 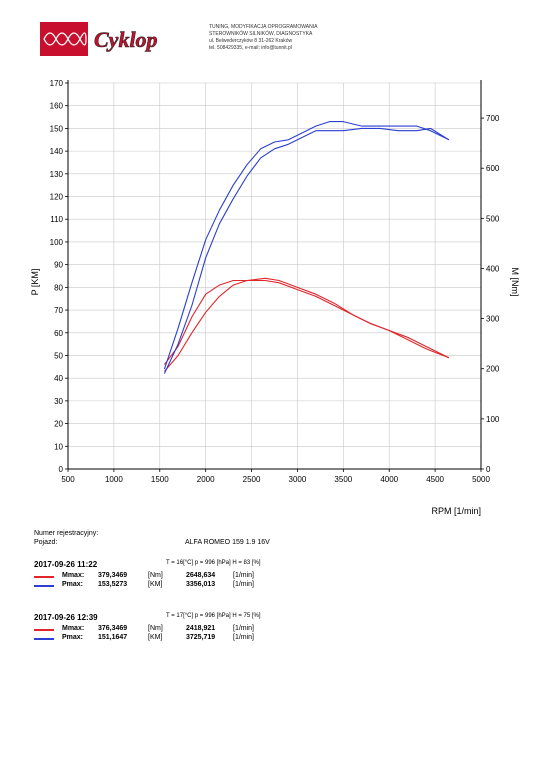 What do you see at coordinates (64, 39) in the screenshot?
I see `logo-emblem` at bounding box center [64, 39].